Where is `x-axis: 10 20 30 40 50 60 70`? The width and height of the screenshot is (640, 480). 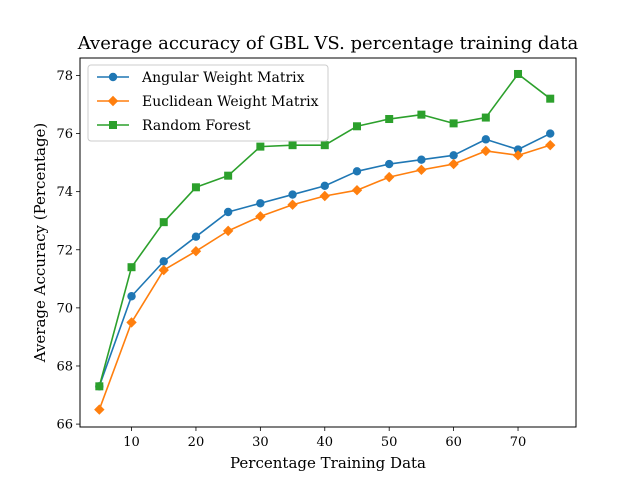 x-axis: 10 20 30 40 50 60 70 is located at coordinates (324, 438).